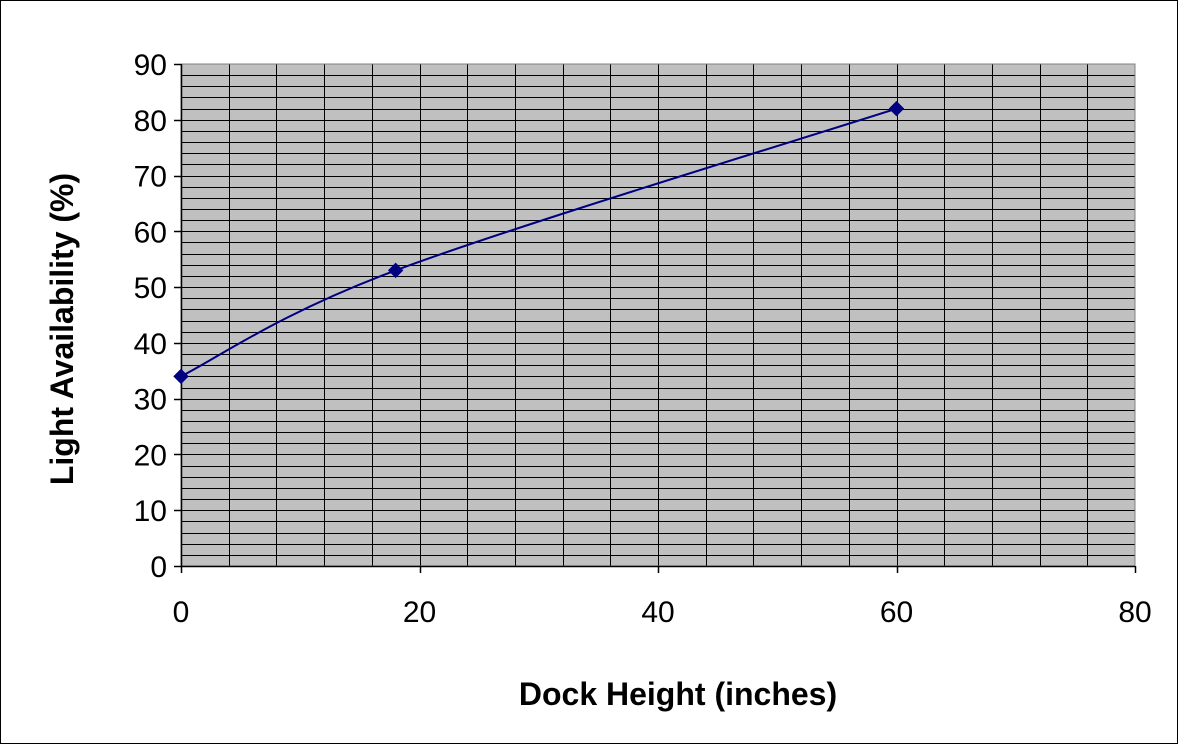  Describe the element at coordinates (150, 344) in the screenshot. I see `y-tick-label: 40` at that location.